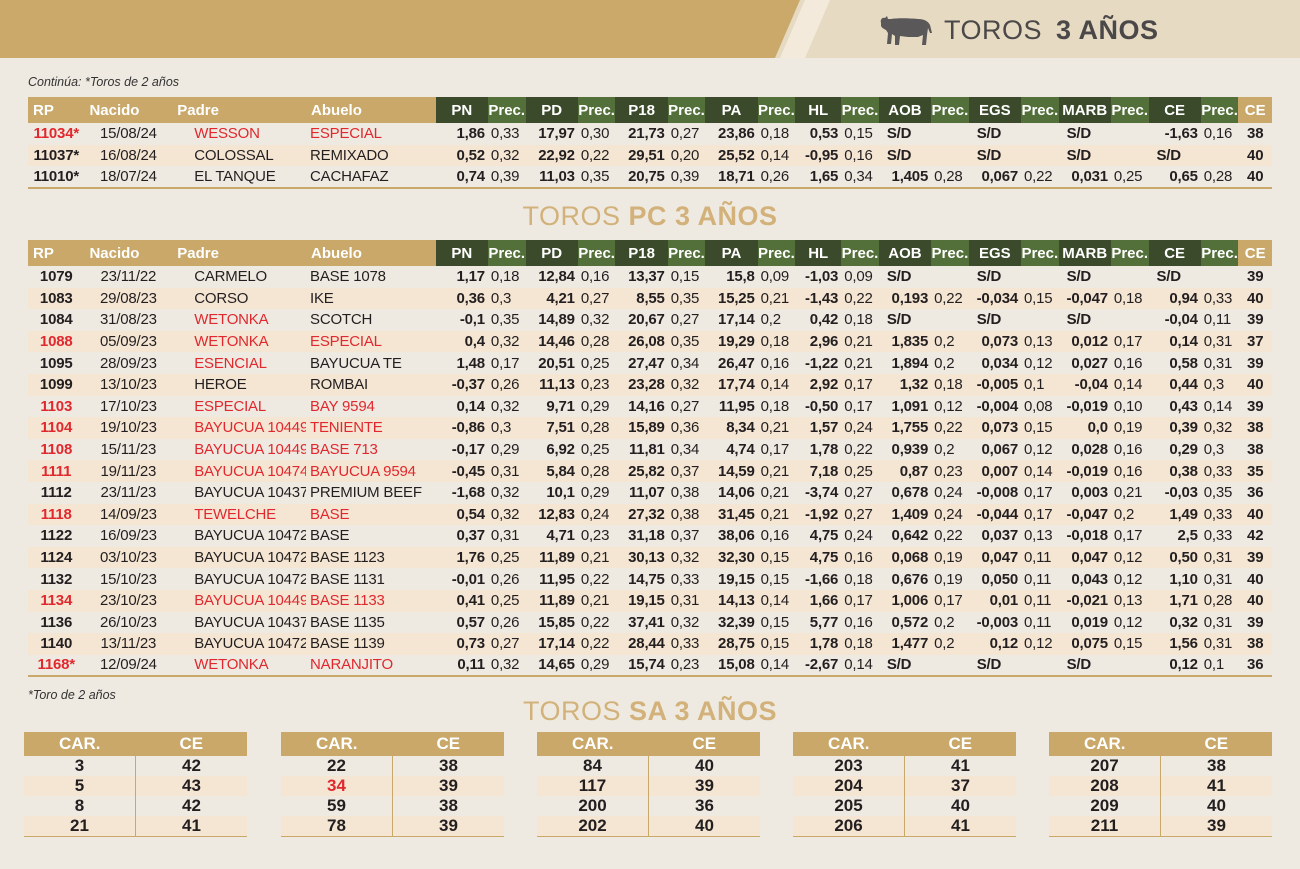  I want to click on sa-ce-cell: 41, so click(960, 826).